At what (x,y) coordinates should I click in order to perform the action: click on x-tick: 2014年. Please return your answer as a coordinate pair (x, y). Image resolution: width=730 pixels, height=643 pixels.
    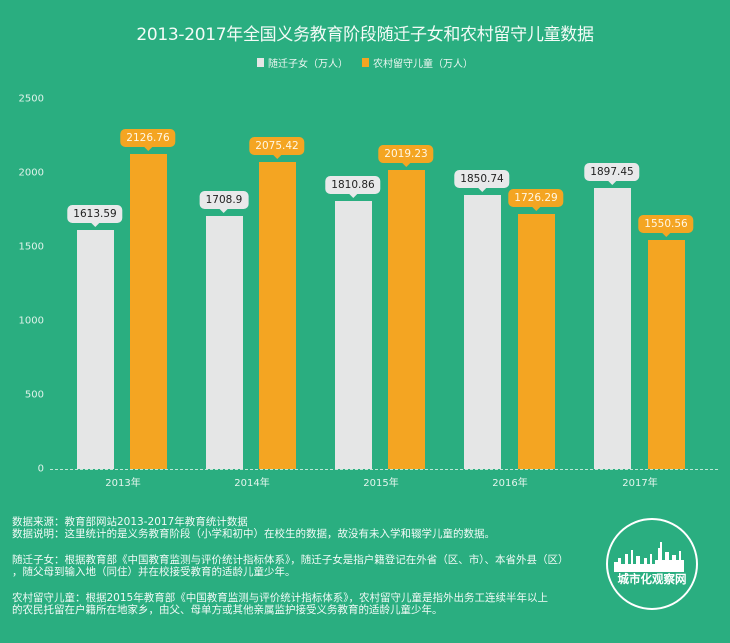
    Looking at the image, I should click on (252, 483).